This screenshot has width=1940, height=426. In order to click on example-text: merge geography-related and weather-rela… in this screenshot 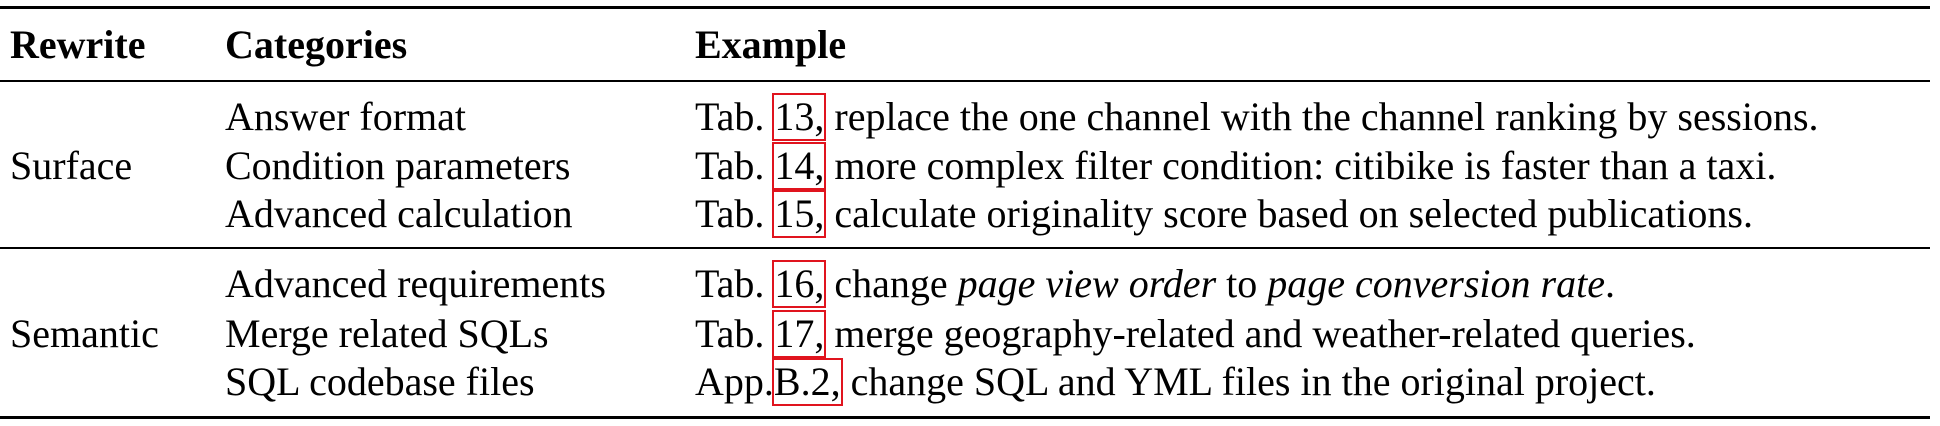, I will do `click(1260, 333)`.